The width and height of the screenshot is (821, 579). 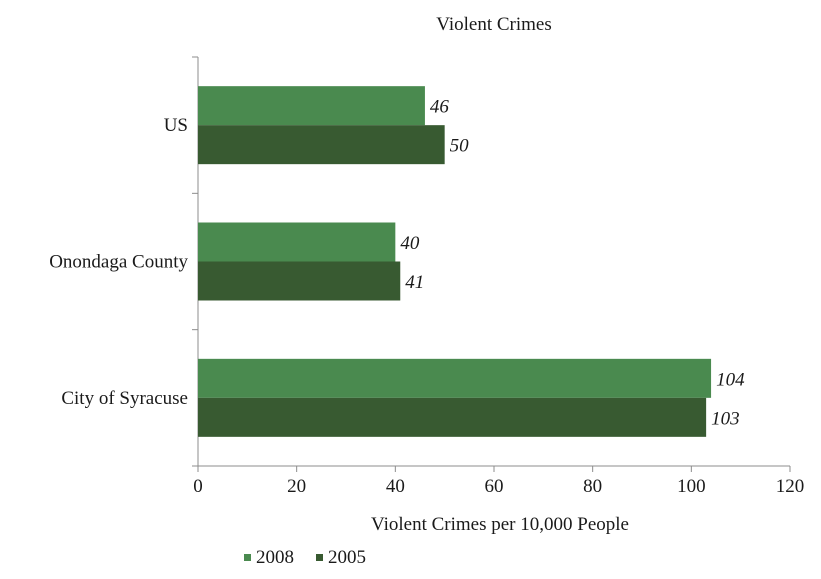 I want to click on category-label: Onondaga County, so click(x=118, y=262).